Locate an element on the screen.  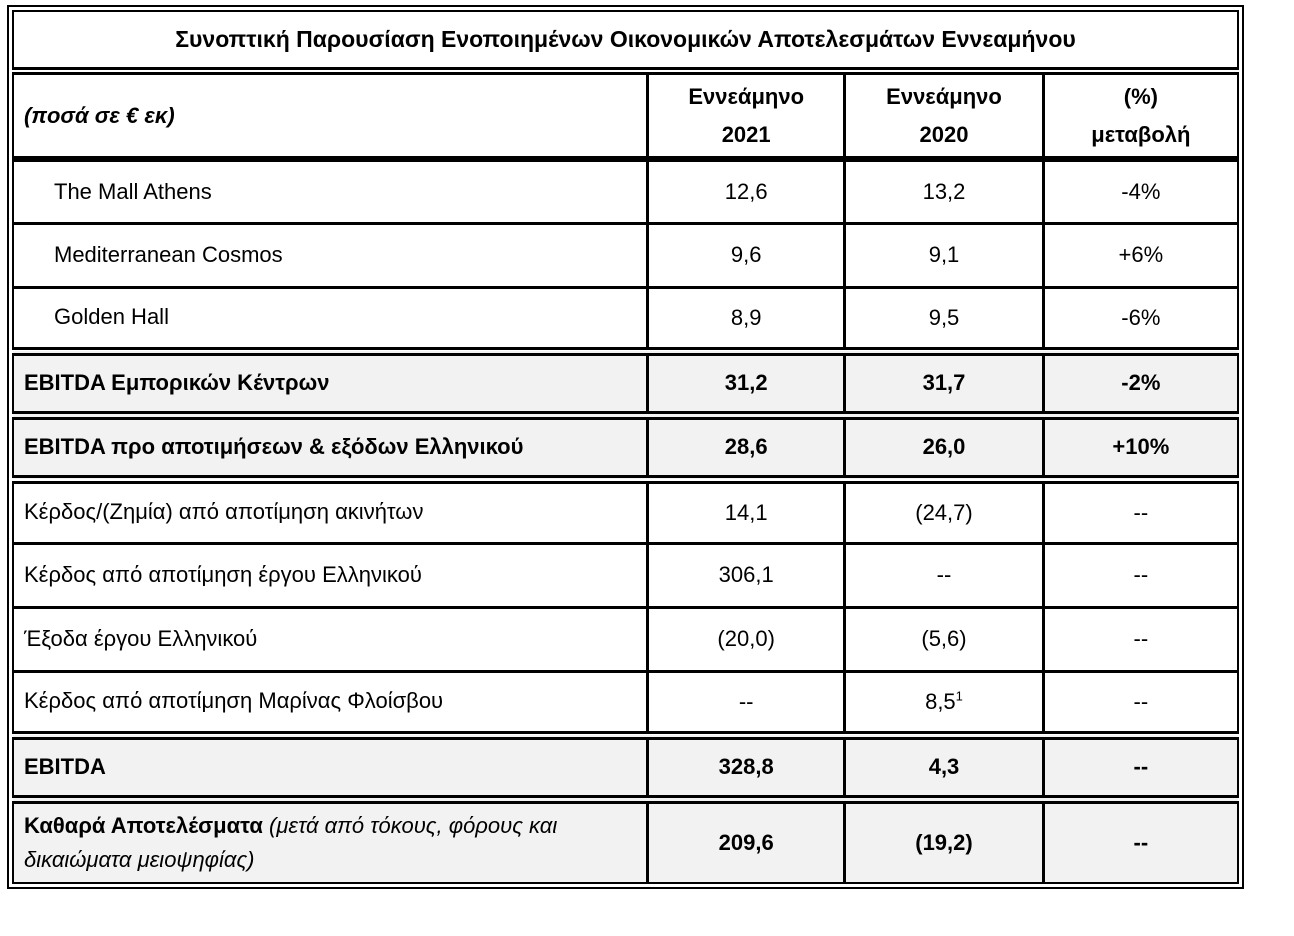
header-col-2020-line1: Εννεάμηνο is located at coordinates (944, 96).